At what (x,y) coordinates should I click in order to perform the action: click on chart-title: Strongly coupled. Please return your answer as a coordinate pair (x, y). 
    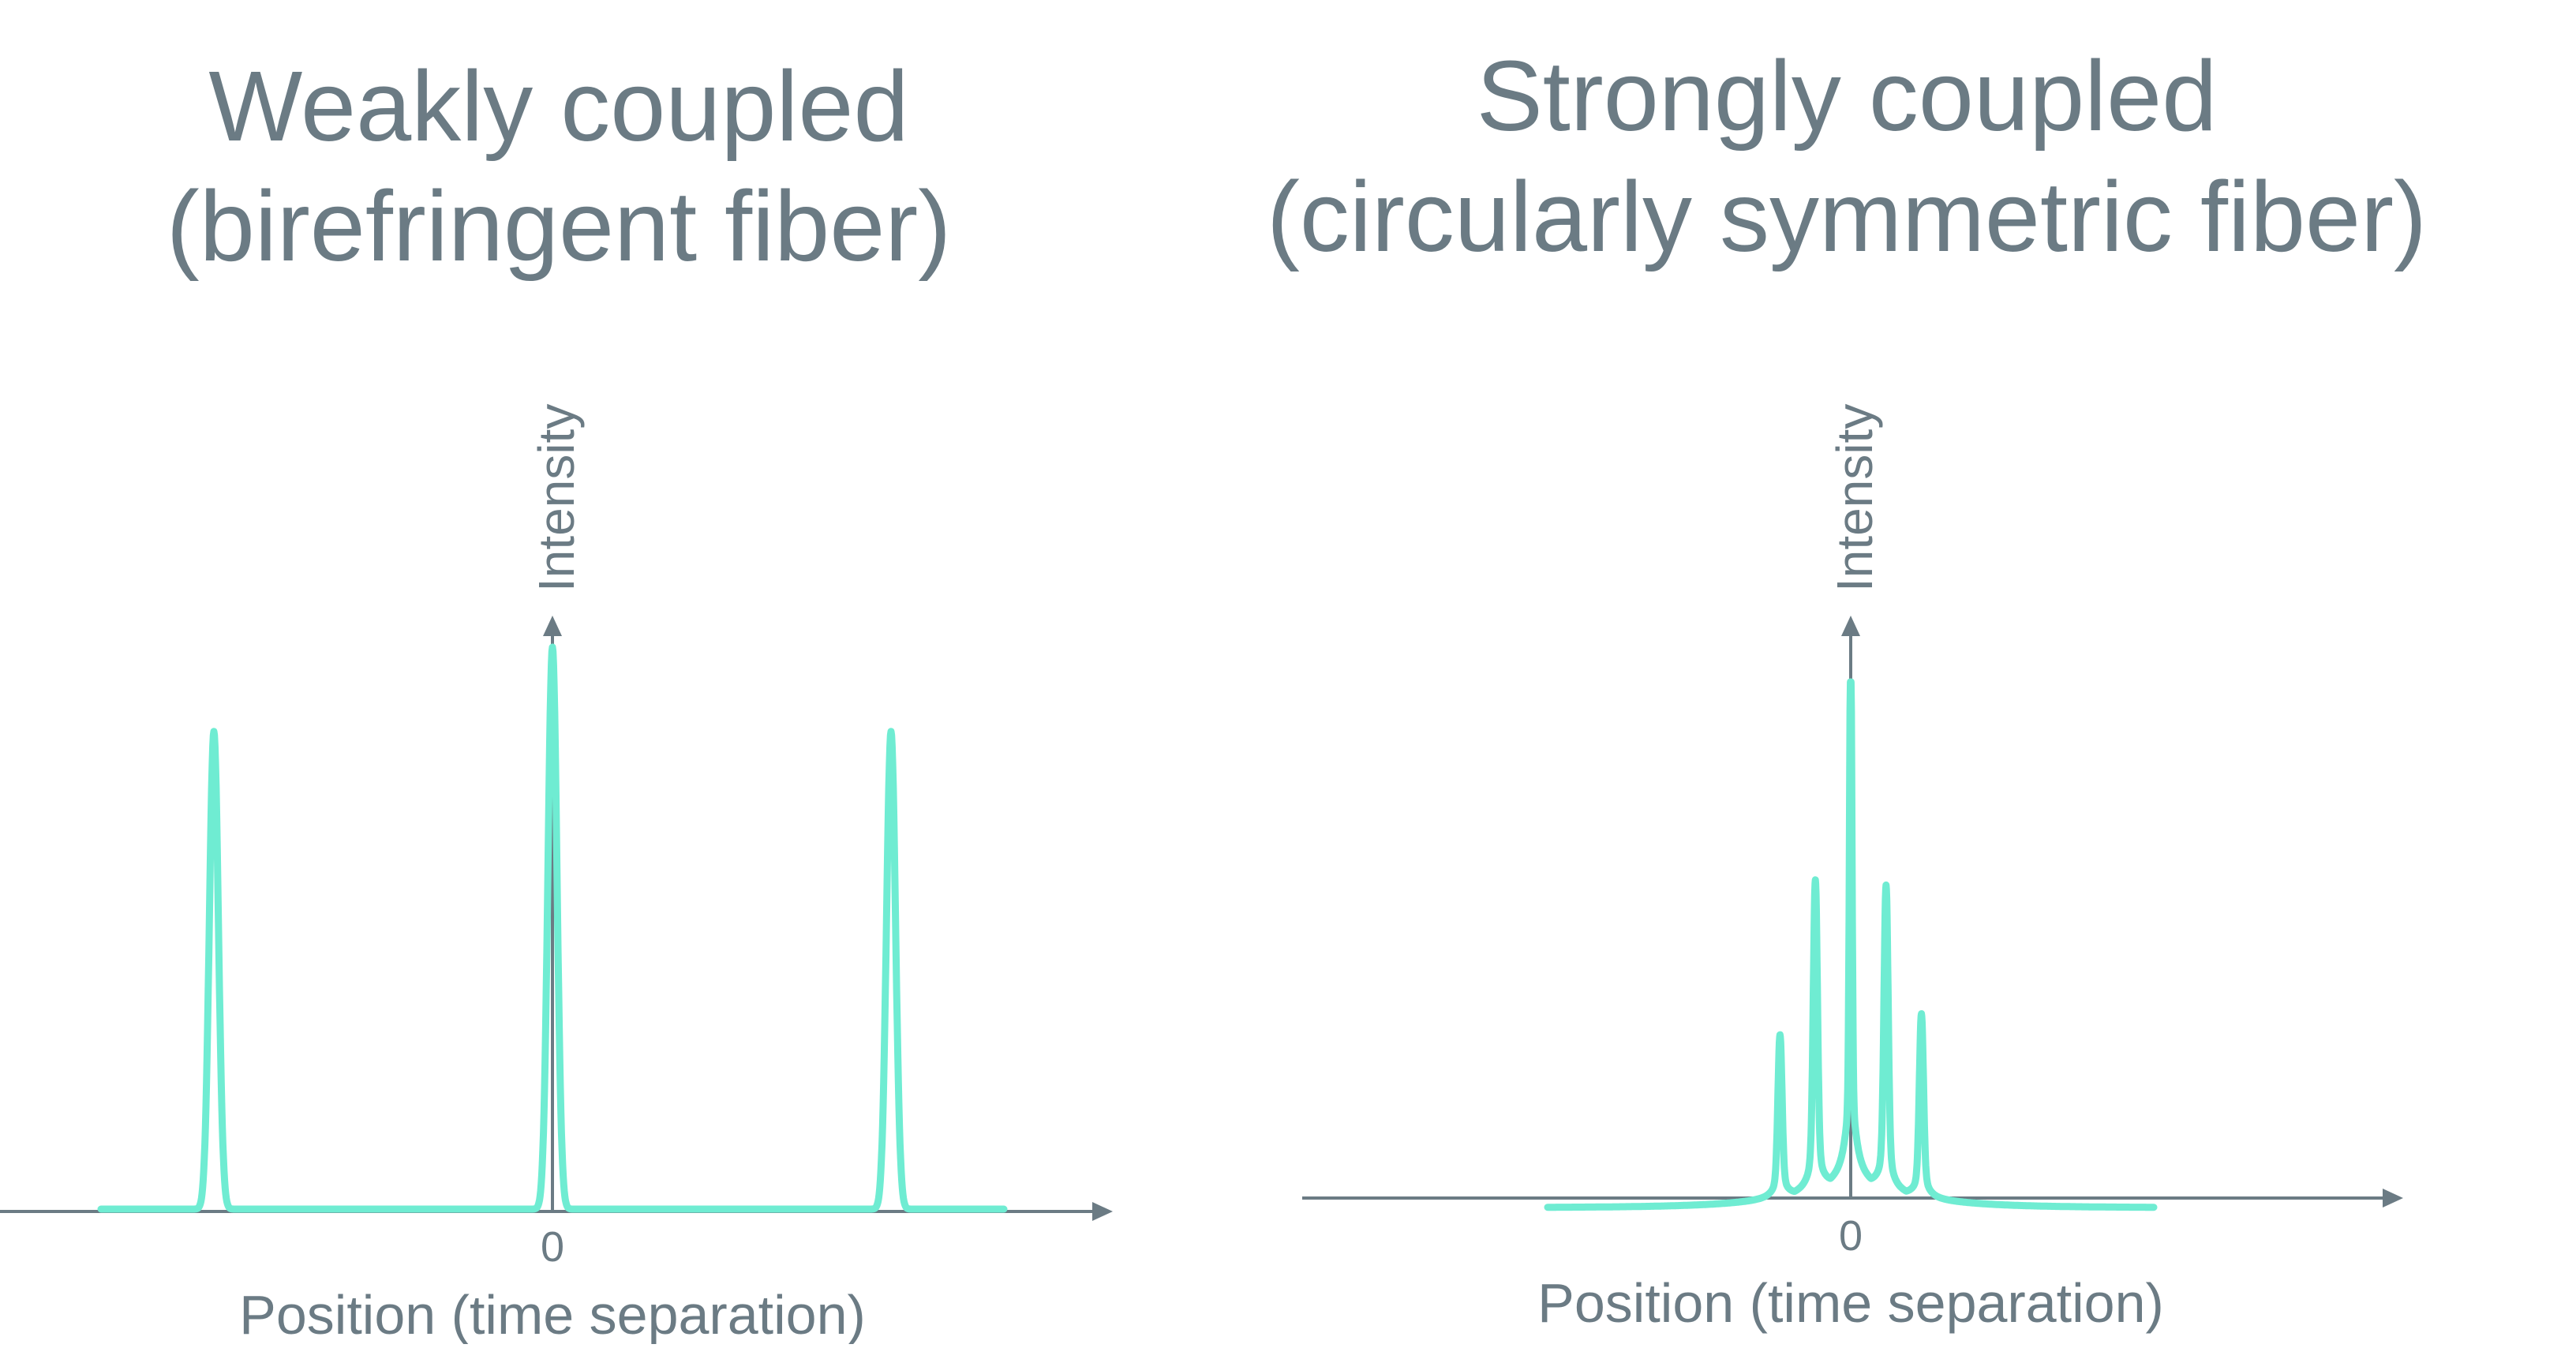
    Looking at the image, I should click on (1847, 96).